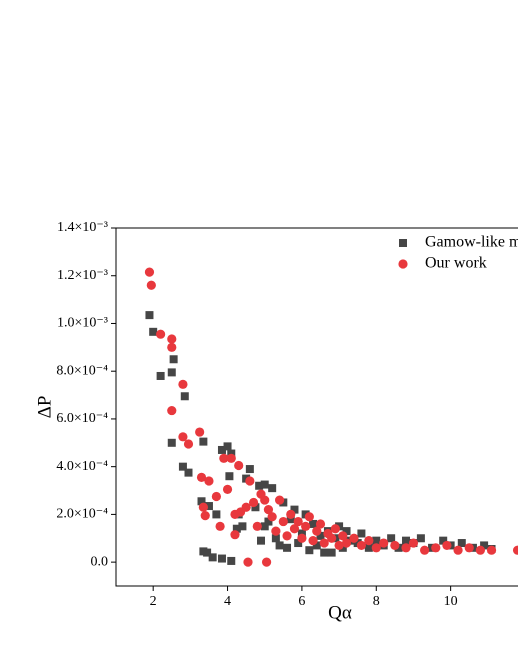 This screenshot has height=670, width=518. Describe the element at coordinates (227, 601) in the screenshot. I see `x-tick-label: 4` at that location.